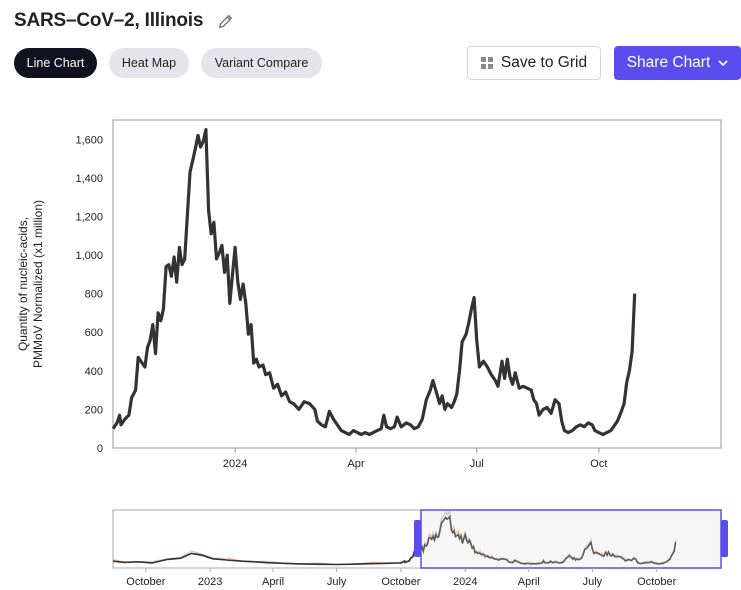 This screenshot has height=590, width=741. What do you see at coordinates (94, 410) in the screenshot?
I see `y-tick-label: 200` at bounding box center [94, 410].